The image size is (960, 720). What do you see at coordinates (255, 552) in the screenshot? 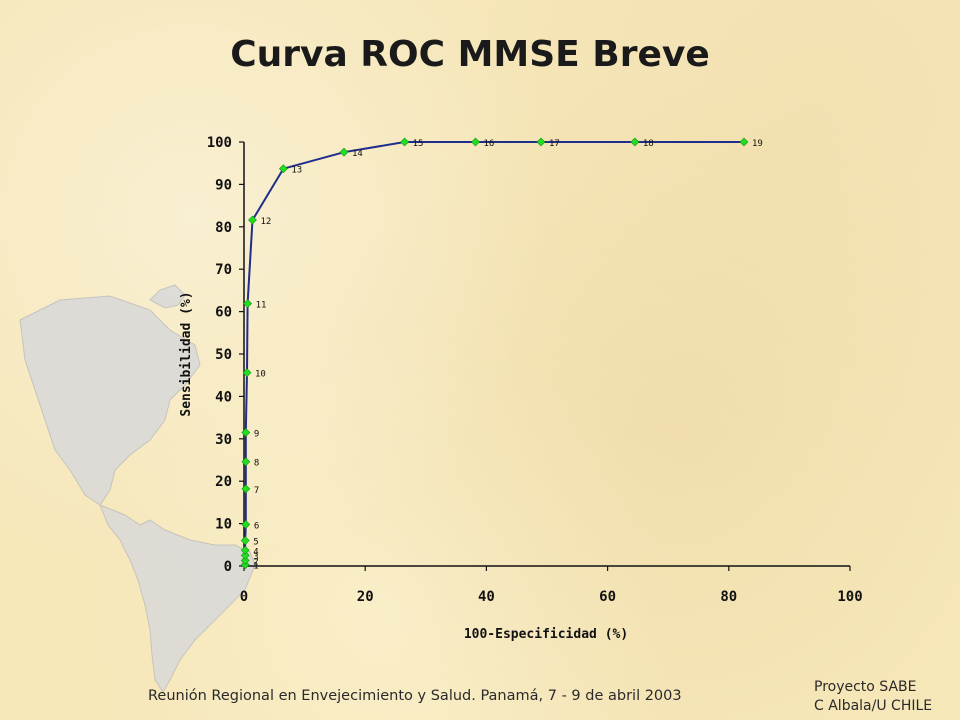
I see `roc-point-label: 4` at bounding box center [255, 552].